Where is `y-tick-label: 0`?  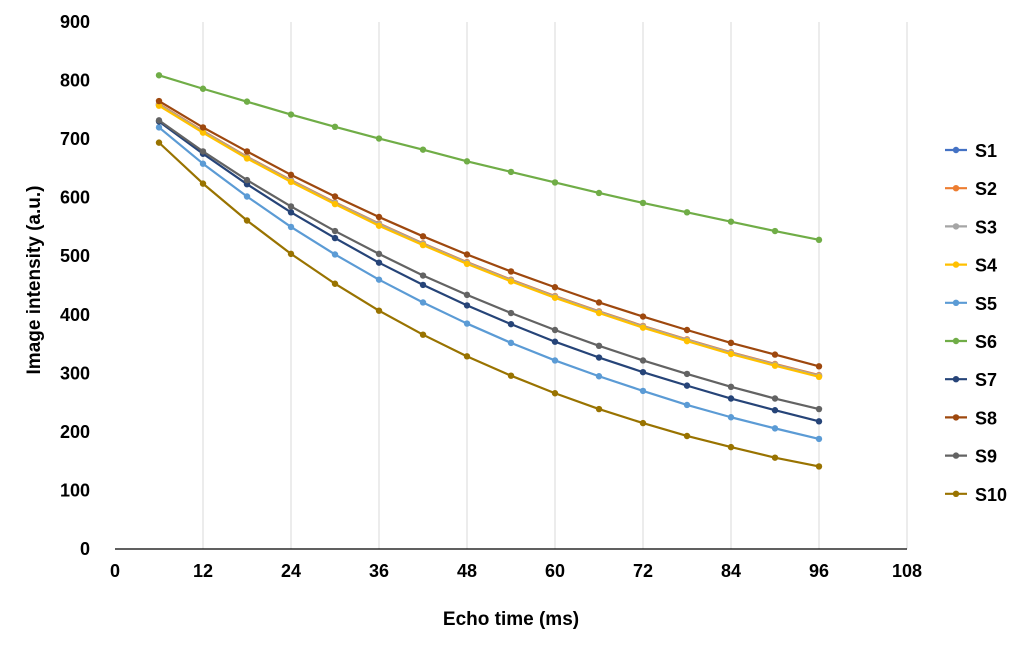
y-tick-label: 0 is located at coordinates (85, 549).